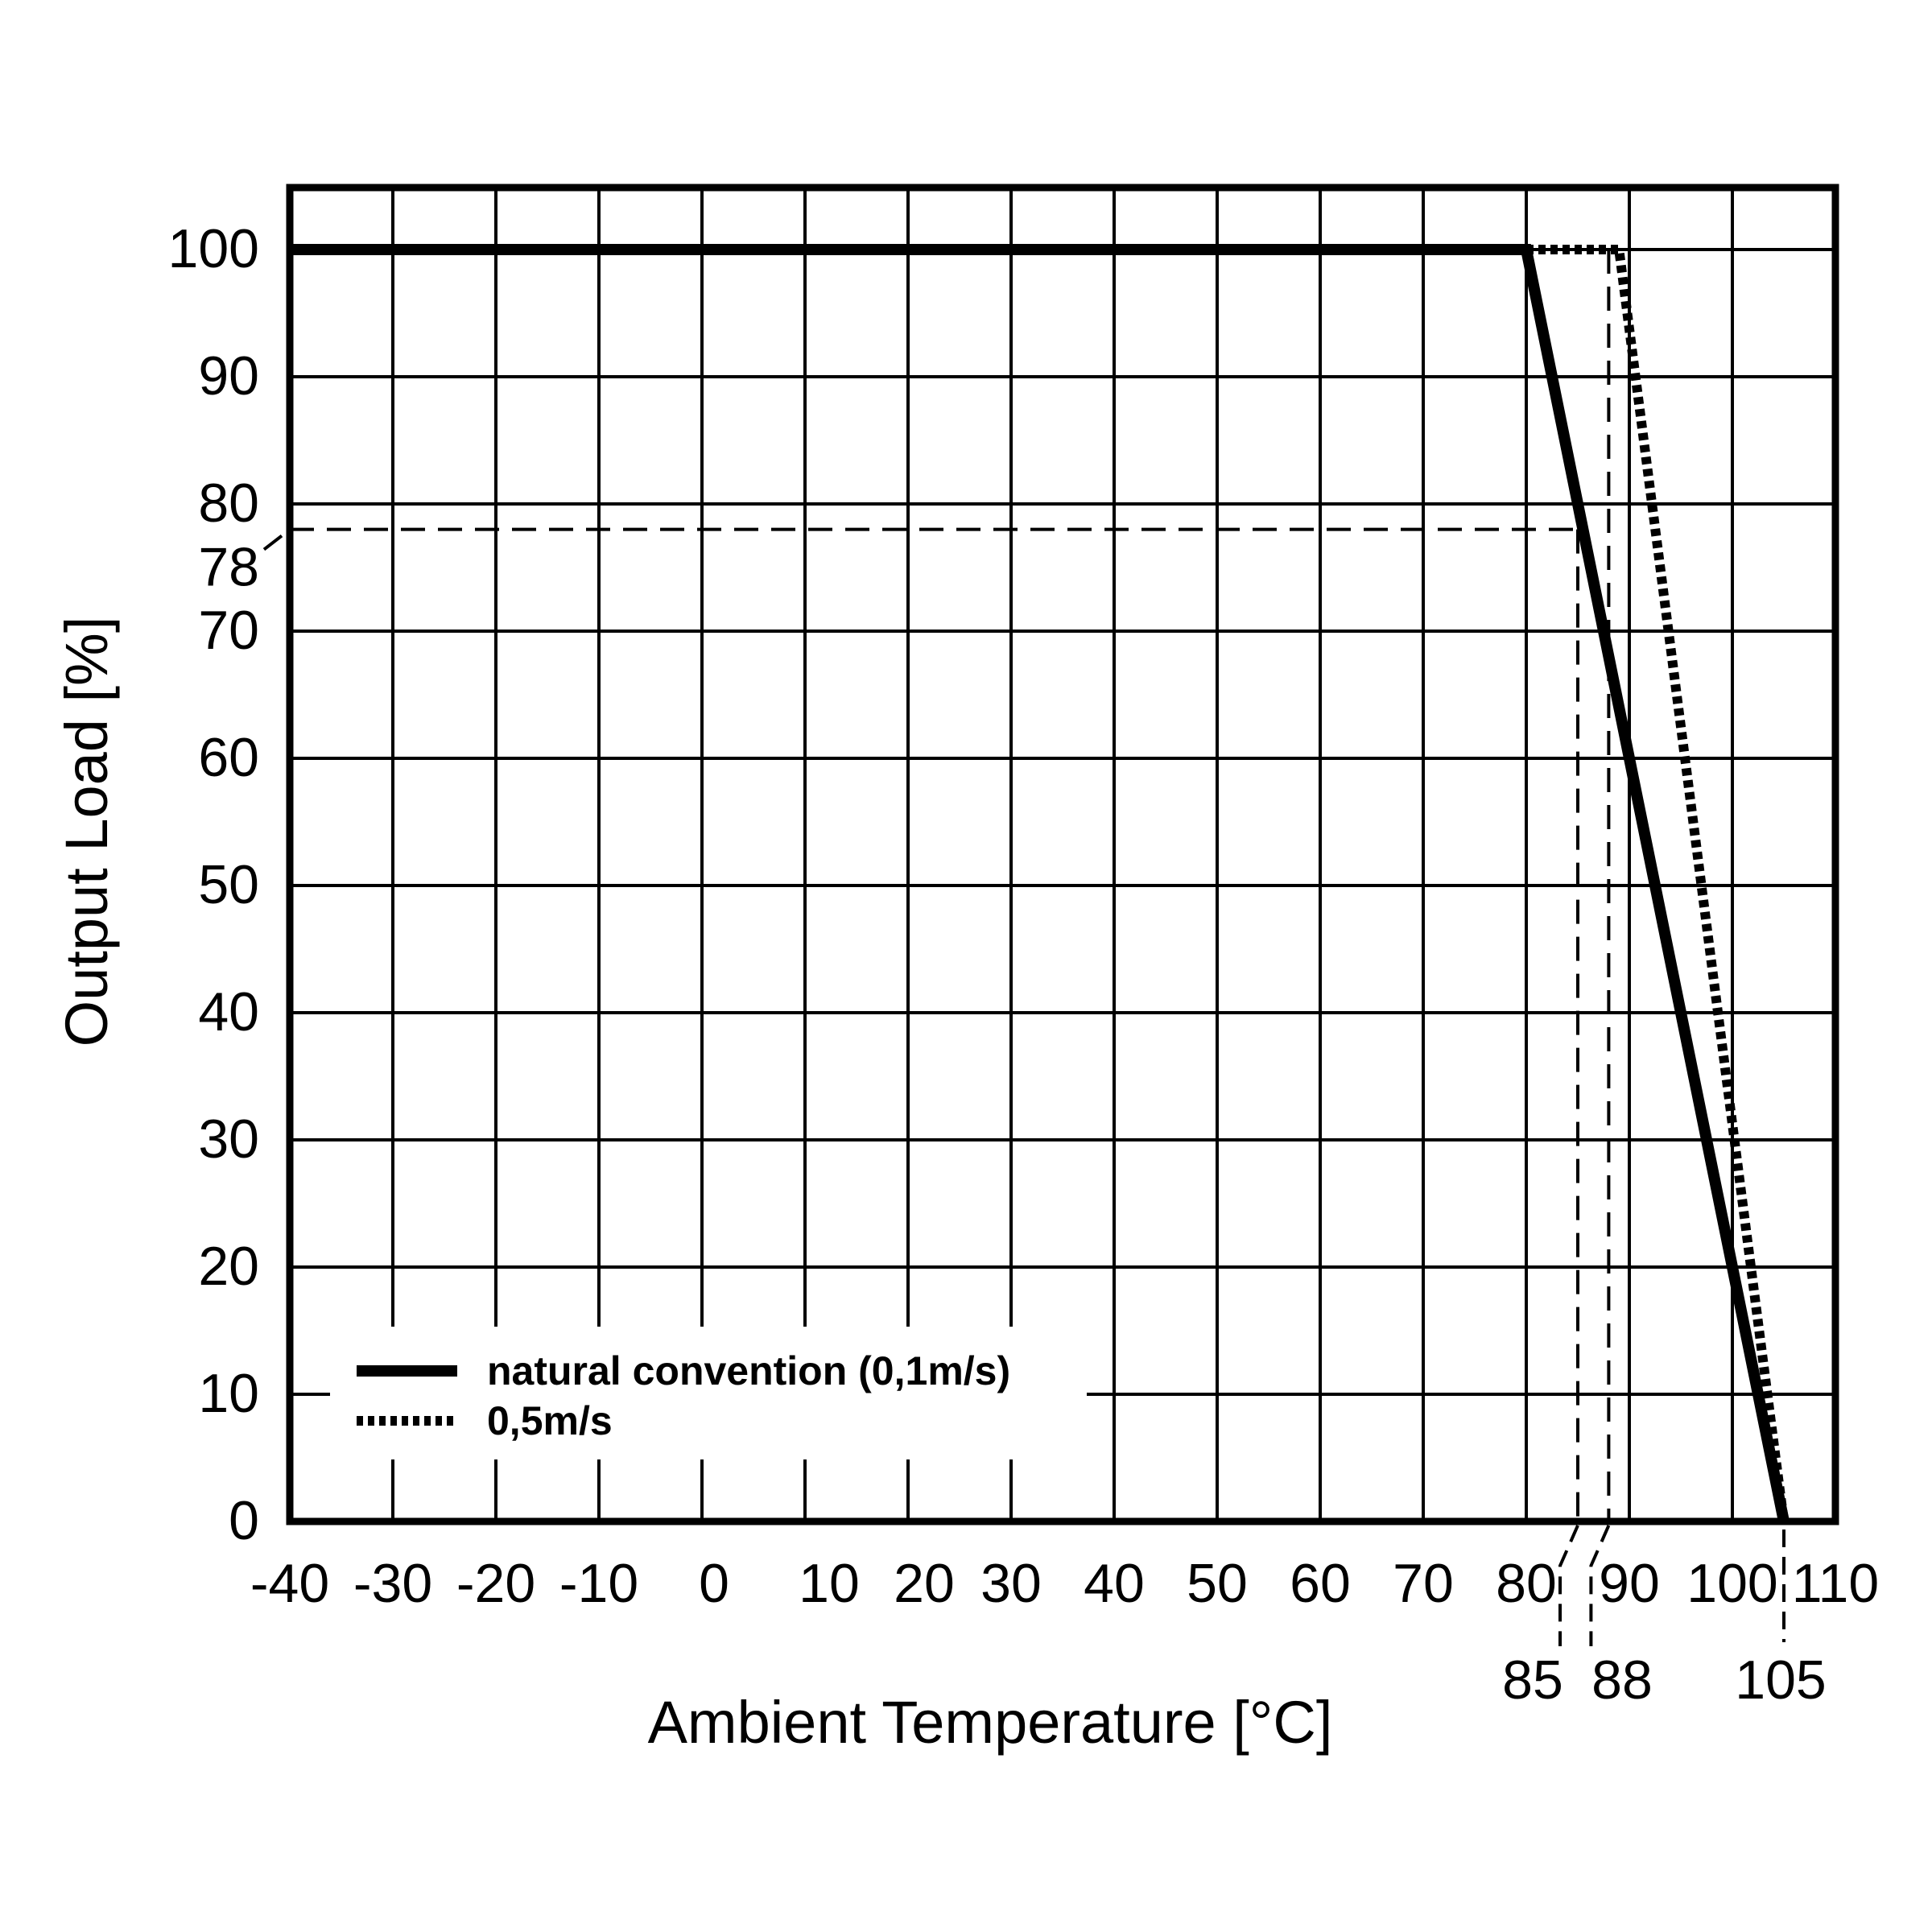  Describe the element at coordinates (990, 1722) in the screenshot. I see `x-axis-title: Ambient Temperature [°C]` at that location.